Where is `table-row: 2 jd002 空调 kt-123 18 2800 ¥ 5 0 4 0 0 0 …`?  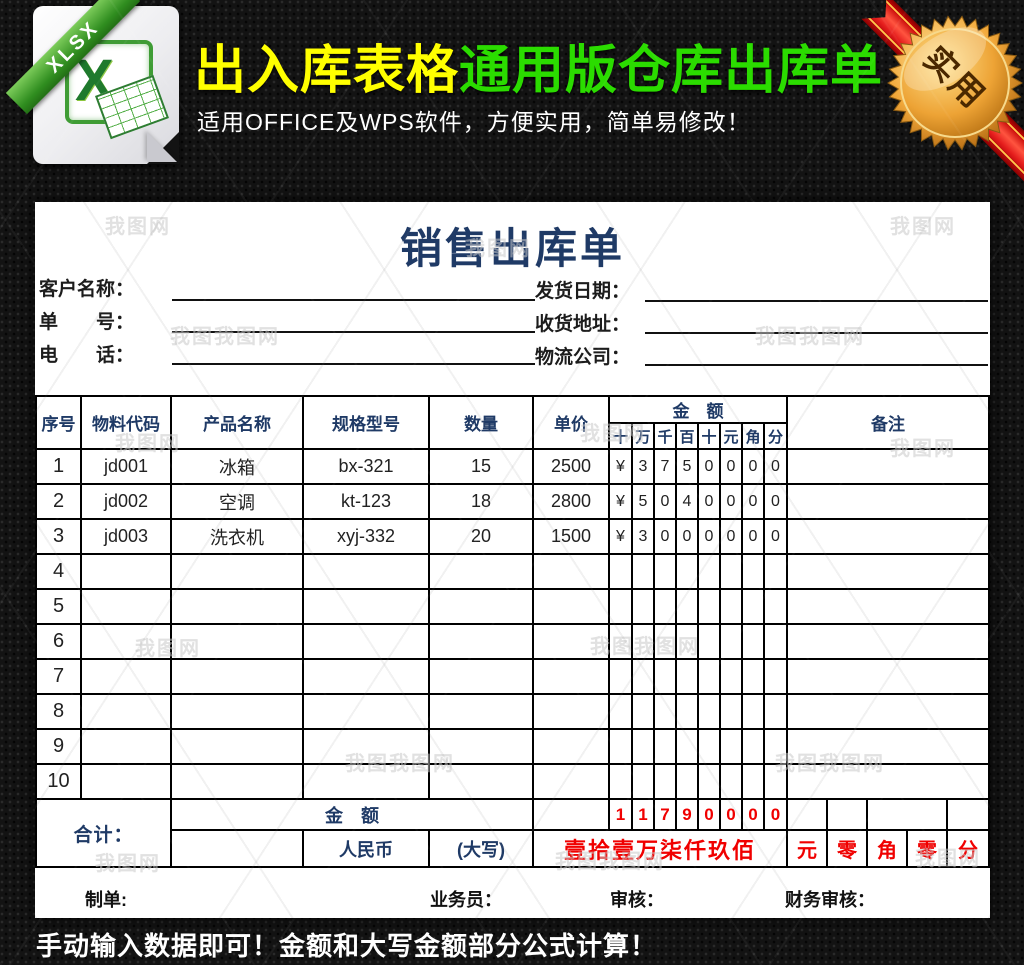
table-row: 2 jd002 空调 kt-123 18 2800 ¥ 5 0 4 0 0 0 … is located at coordinates (513, 501).